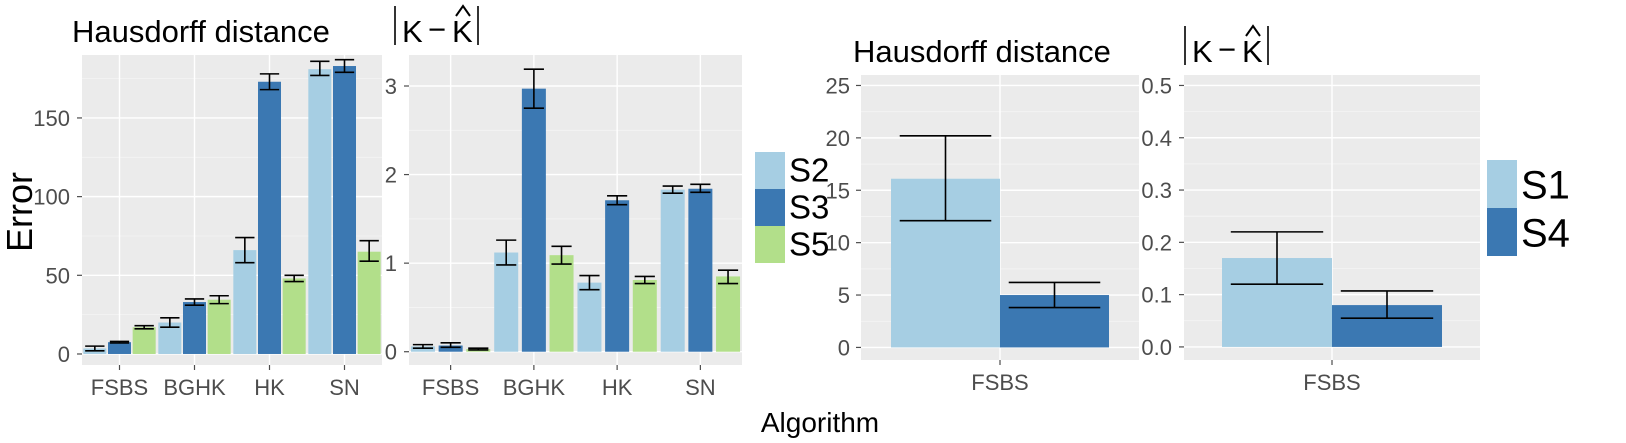 This screenshot has width=1626, height=443. Describe the element at coordinates (144, 327) in the screenshot. I see `error-bar-s5-fsbs` at that location.